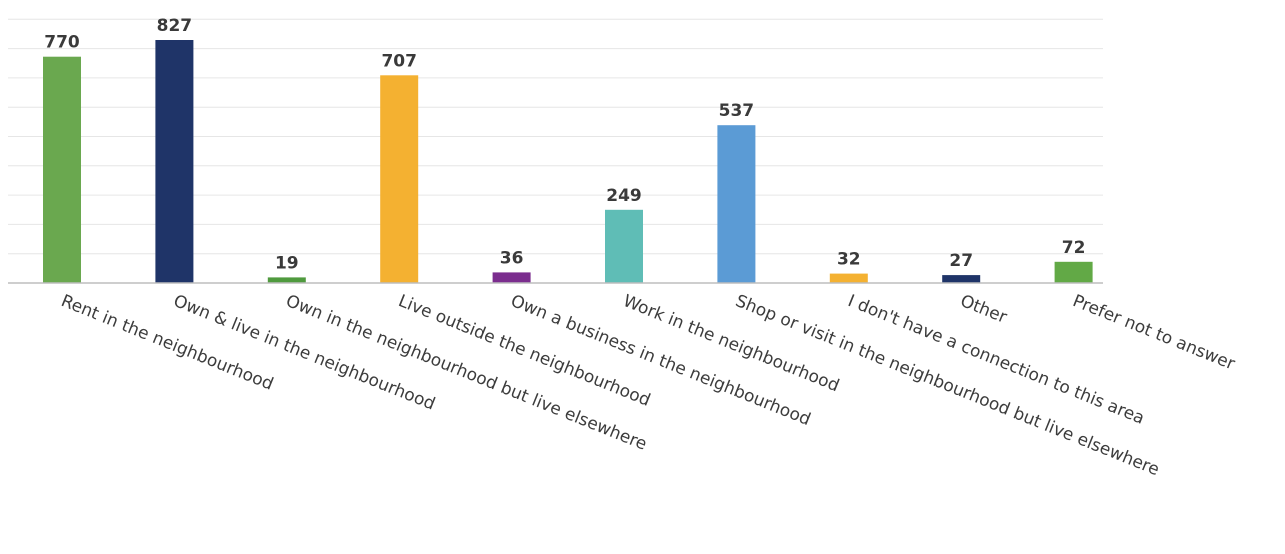 This screenshot has height=554, width=1285. I want to click on data-label: 72, so click(1074, 248).